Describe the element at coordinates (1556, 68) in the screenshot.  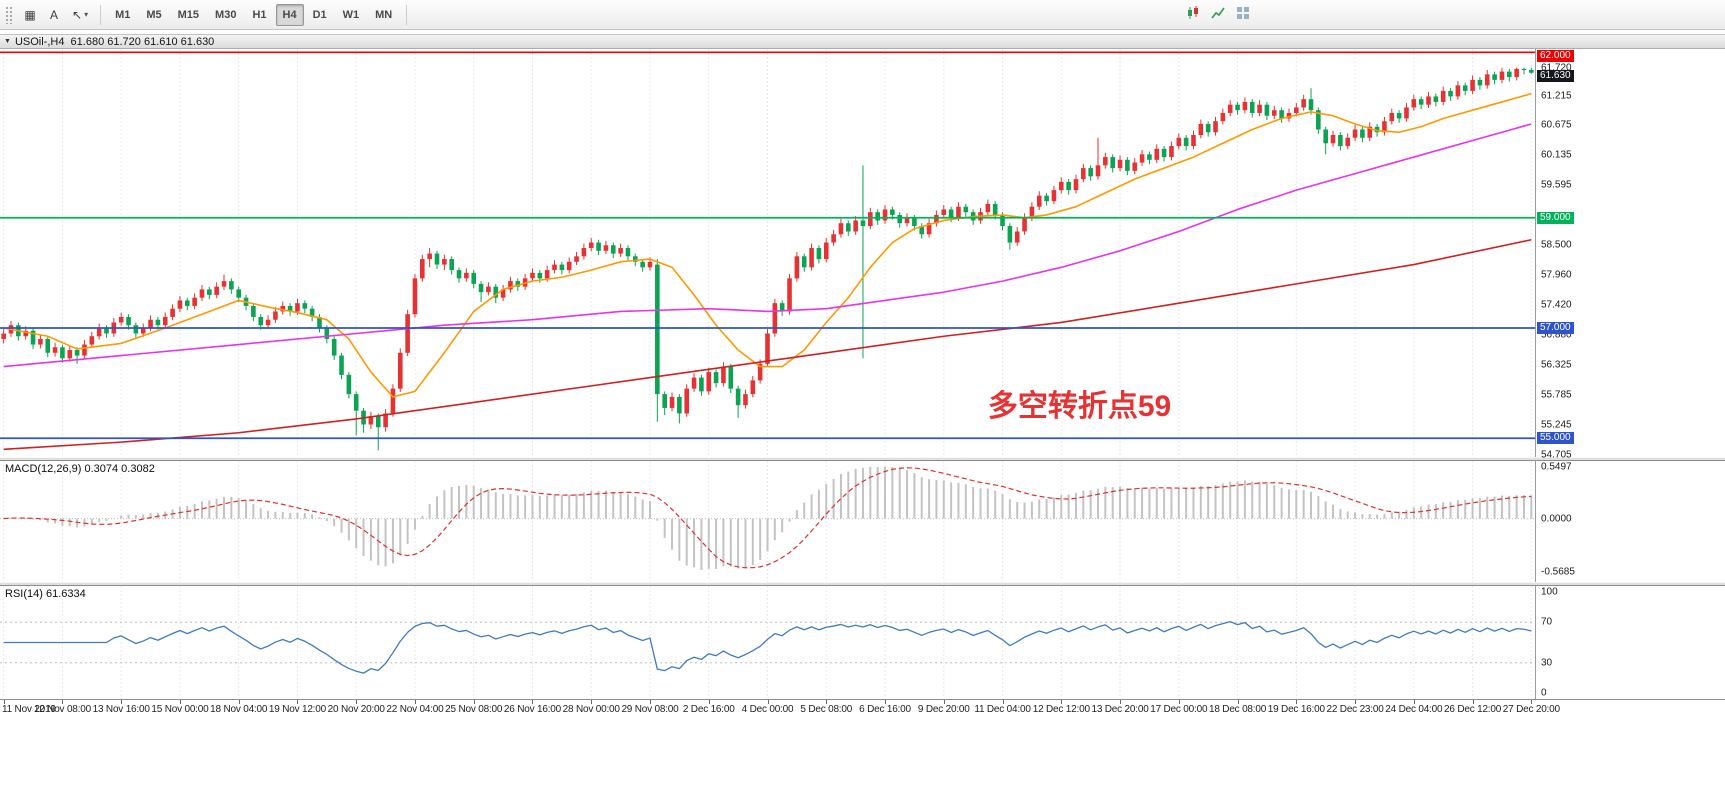
I see `price-axis-label: 61.720` at that location.